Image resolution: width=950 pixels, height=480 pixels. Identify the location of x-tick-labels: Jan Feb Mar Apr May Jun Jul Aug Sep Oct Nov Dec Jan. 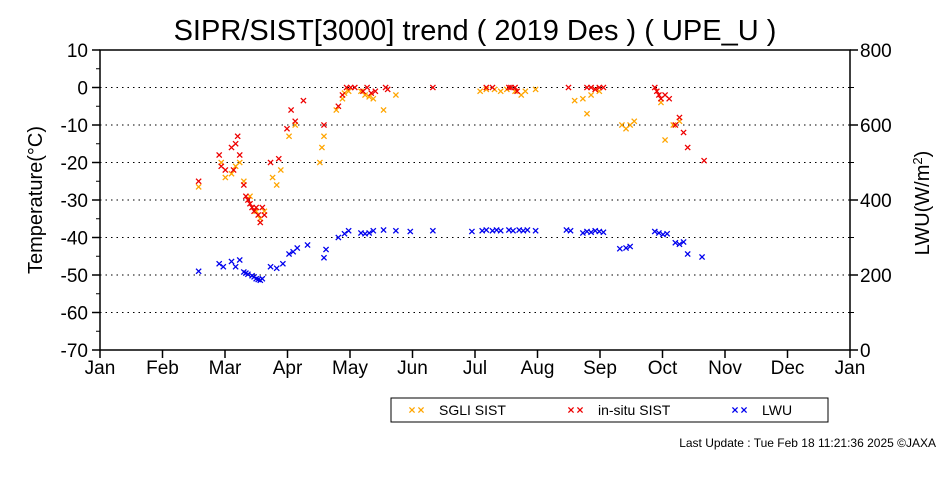
(475, 368).